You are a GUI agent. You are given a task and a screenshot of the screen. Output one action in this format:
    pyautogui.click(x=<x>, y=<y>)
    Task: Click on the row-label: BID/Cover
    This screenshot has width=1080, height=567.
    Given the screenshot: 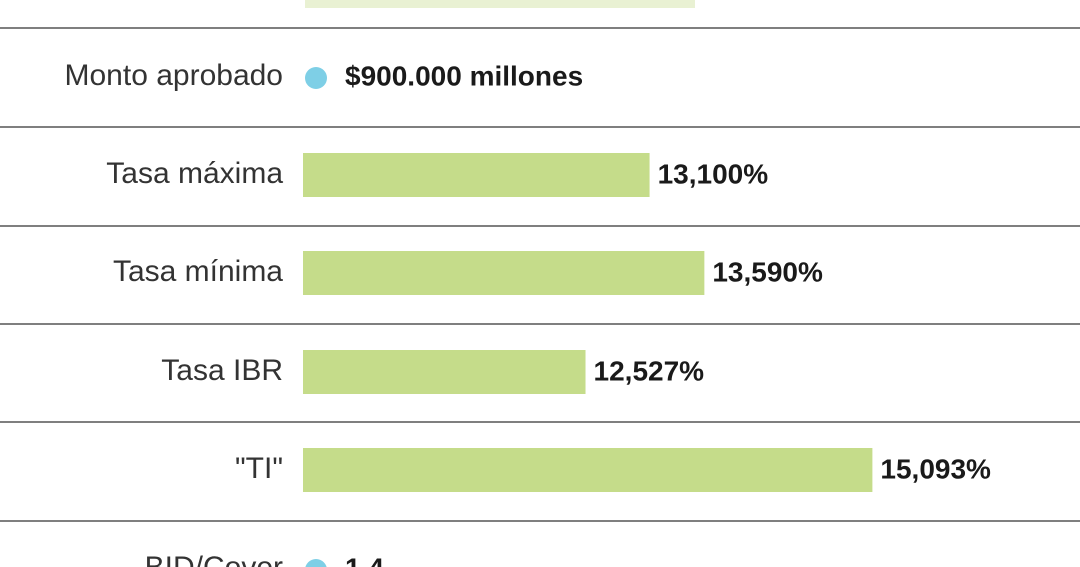 What is the action you would take?
    pyautogui.click(x=214, y=559)
    